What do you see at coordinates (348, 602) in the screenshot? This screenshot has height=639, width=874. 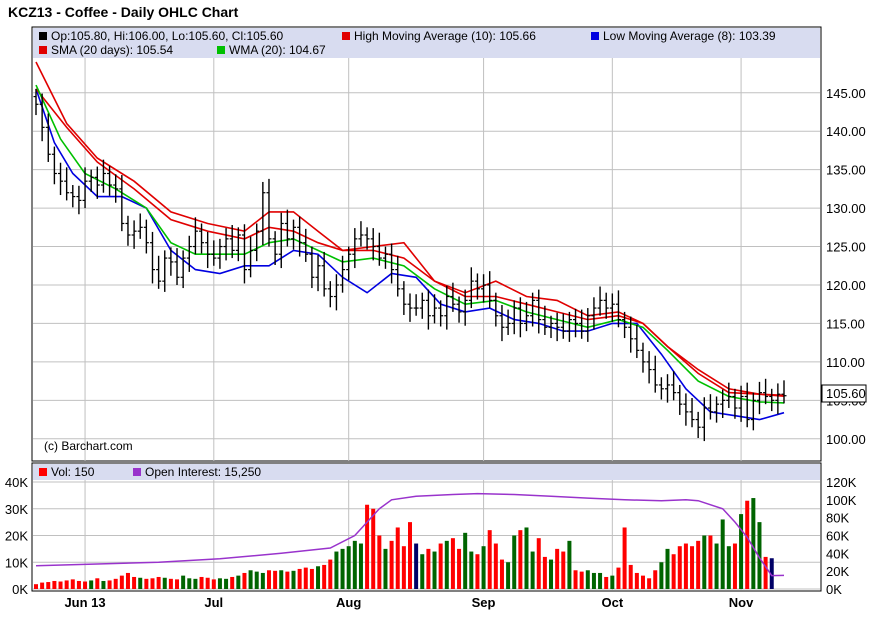 I see `date-tick-label: Aug` at bounding box center [348, 602].